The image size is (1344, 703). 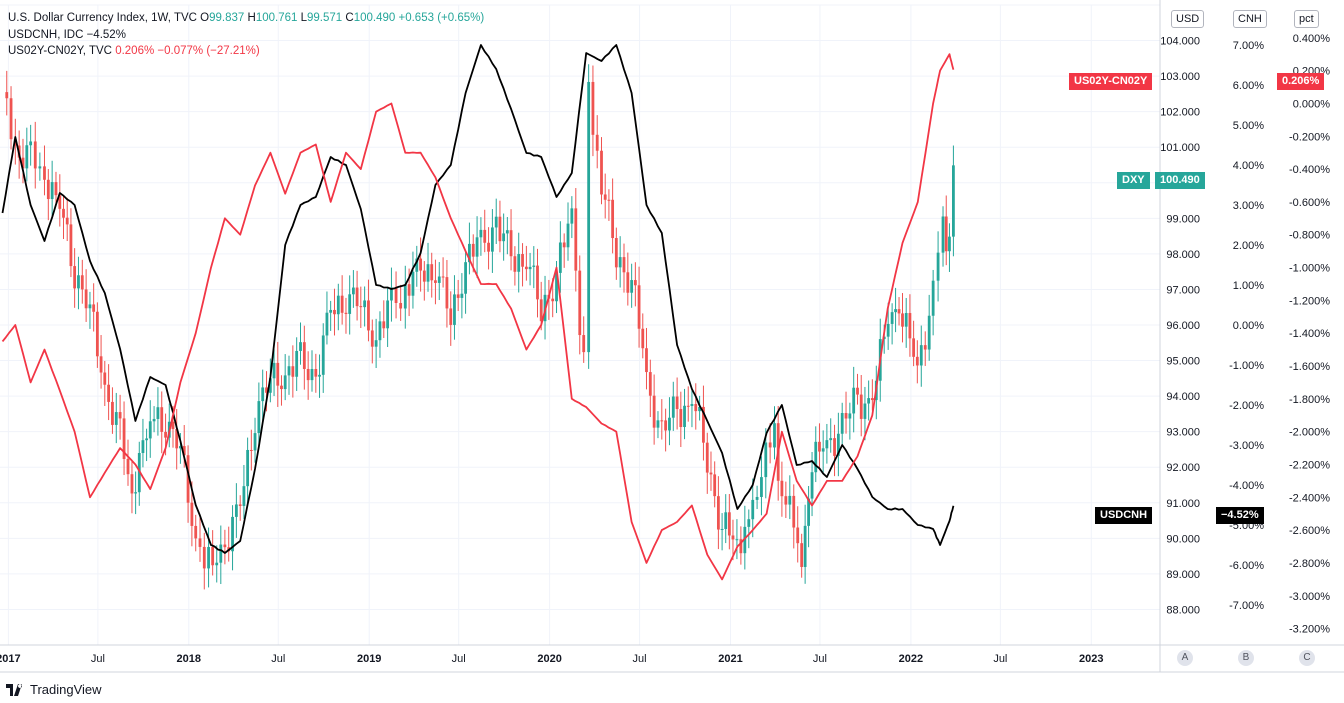 What do you see at coordinates (1309, 301) in the screenshot?
I see `pct-axis-tick-label: -1.200%` at bounding box center [1309, 301].